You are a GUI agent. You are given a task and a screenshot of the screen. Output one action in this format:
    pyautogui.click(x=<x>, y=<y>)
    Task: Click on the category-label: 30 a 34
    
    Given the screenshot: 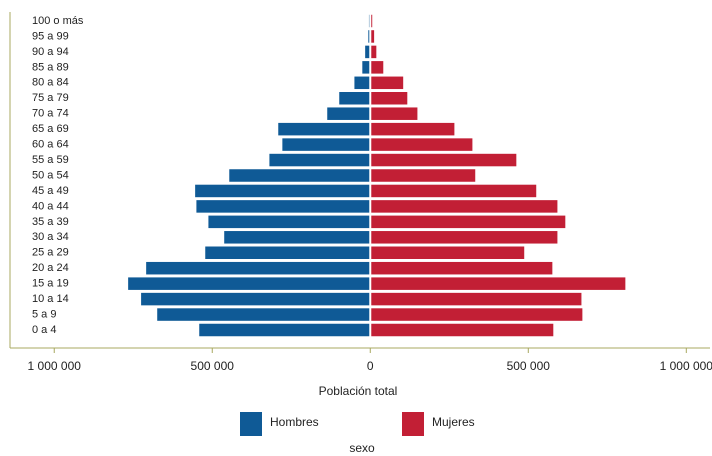 What is the action you would take?
    pyautogui.click(x=50, y=237)
    